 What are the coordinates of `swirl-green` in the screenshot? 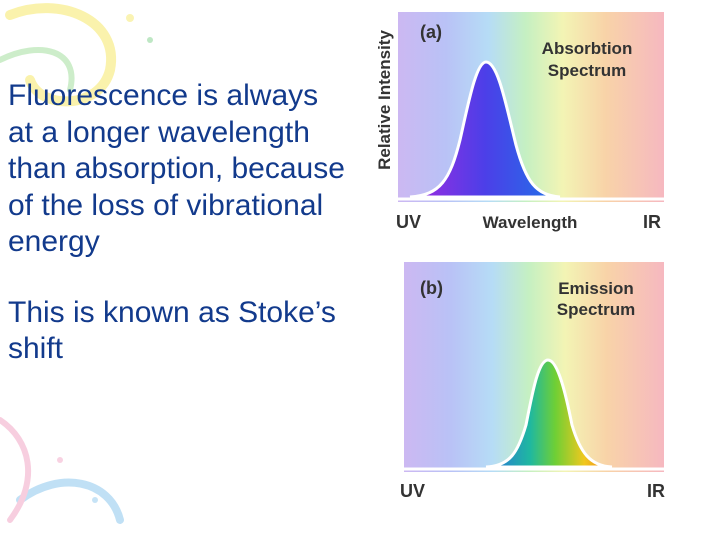 It's located at (37, 70).